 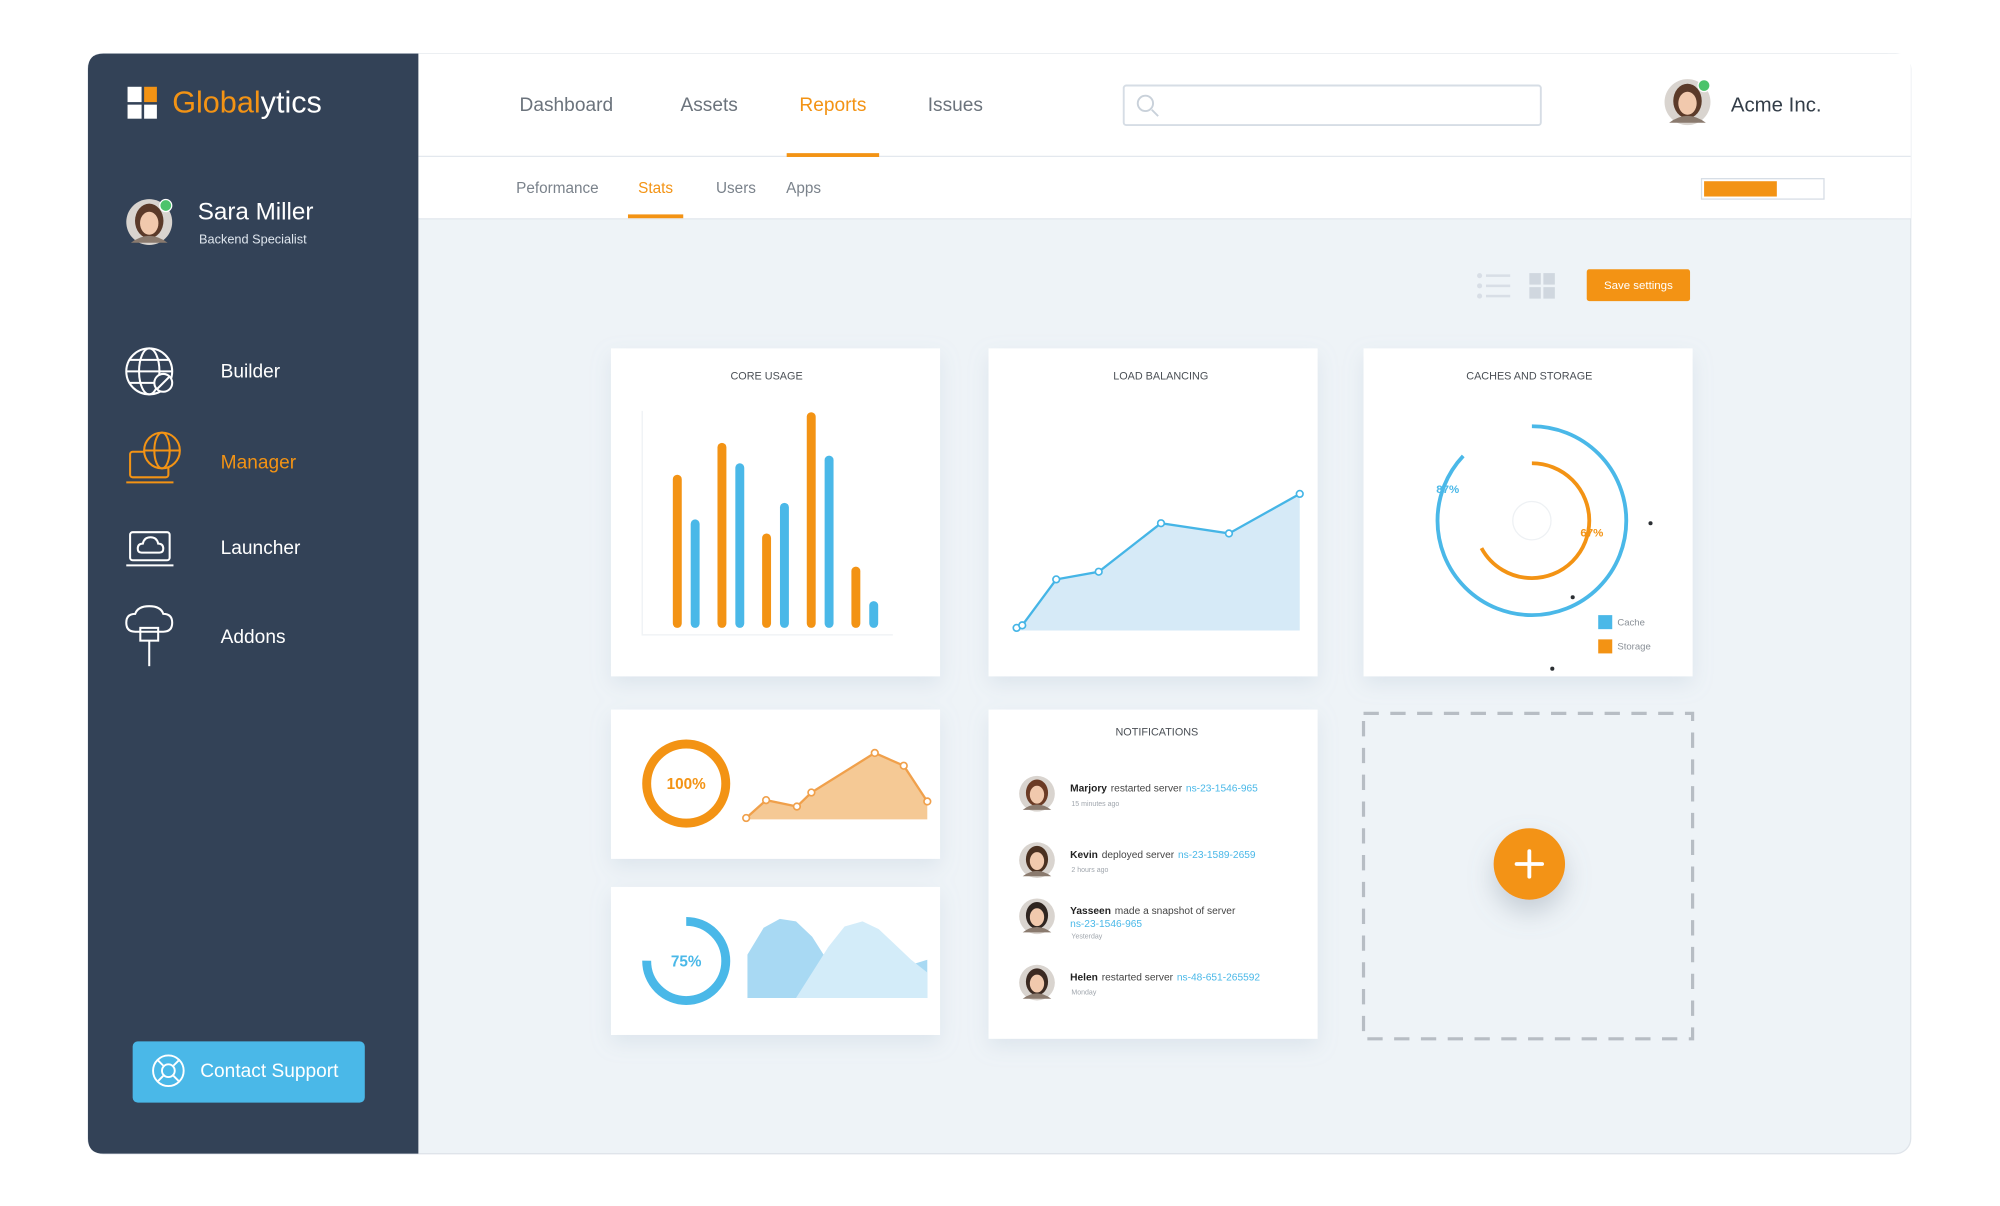 I want to click on top-nav-item: Reports, so click(x=832, y=105).